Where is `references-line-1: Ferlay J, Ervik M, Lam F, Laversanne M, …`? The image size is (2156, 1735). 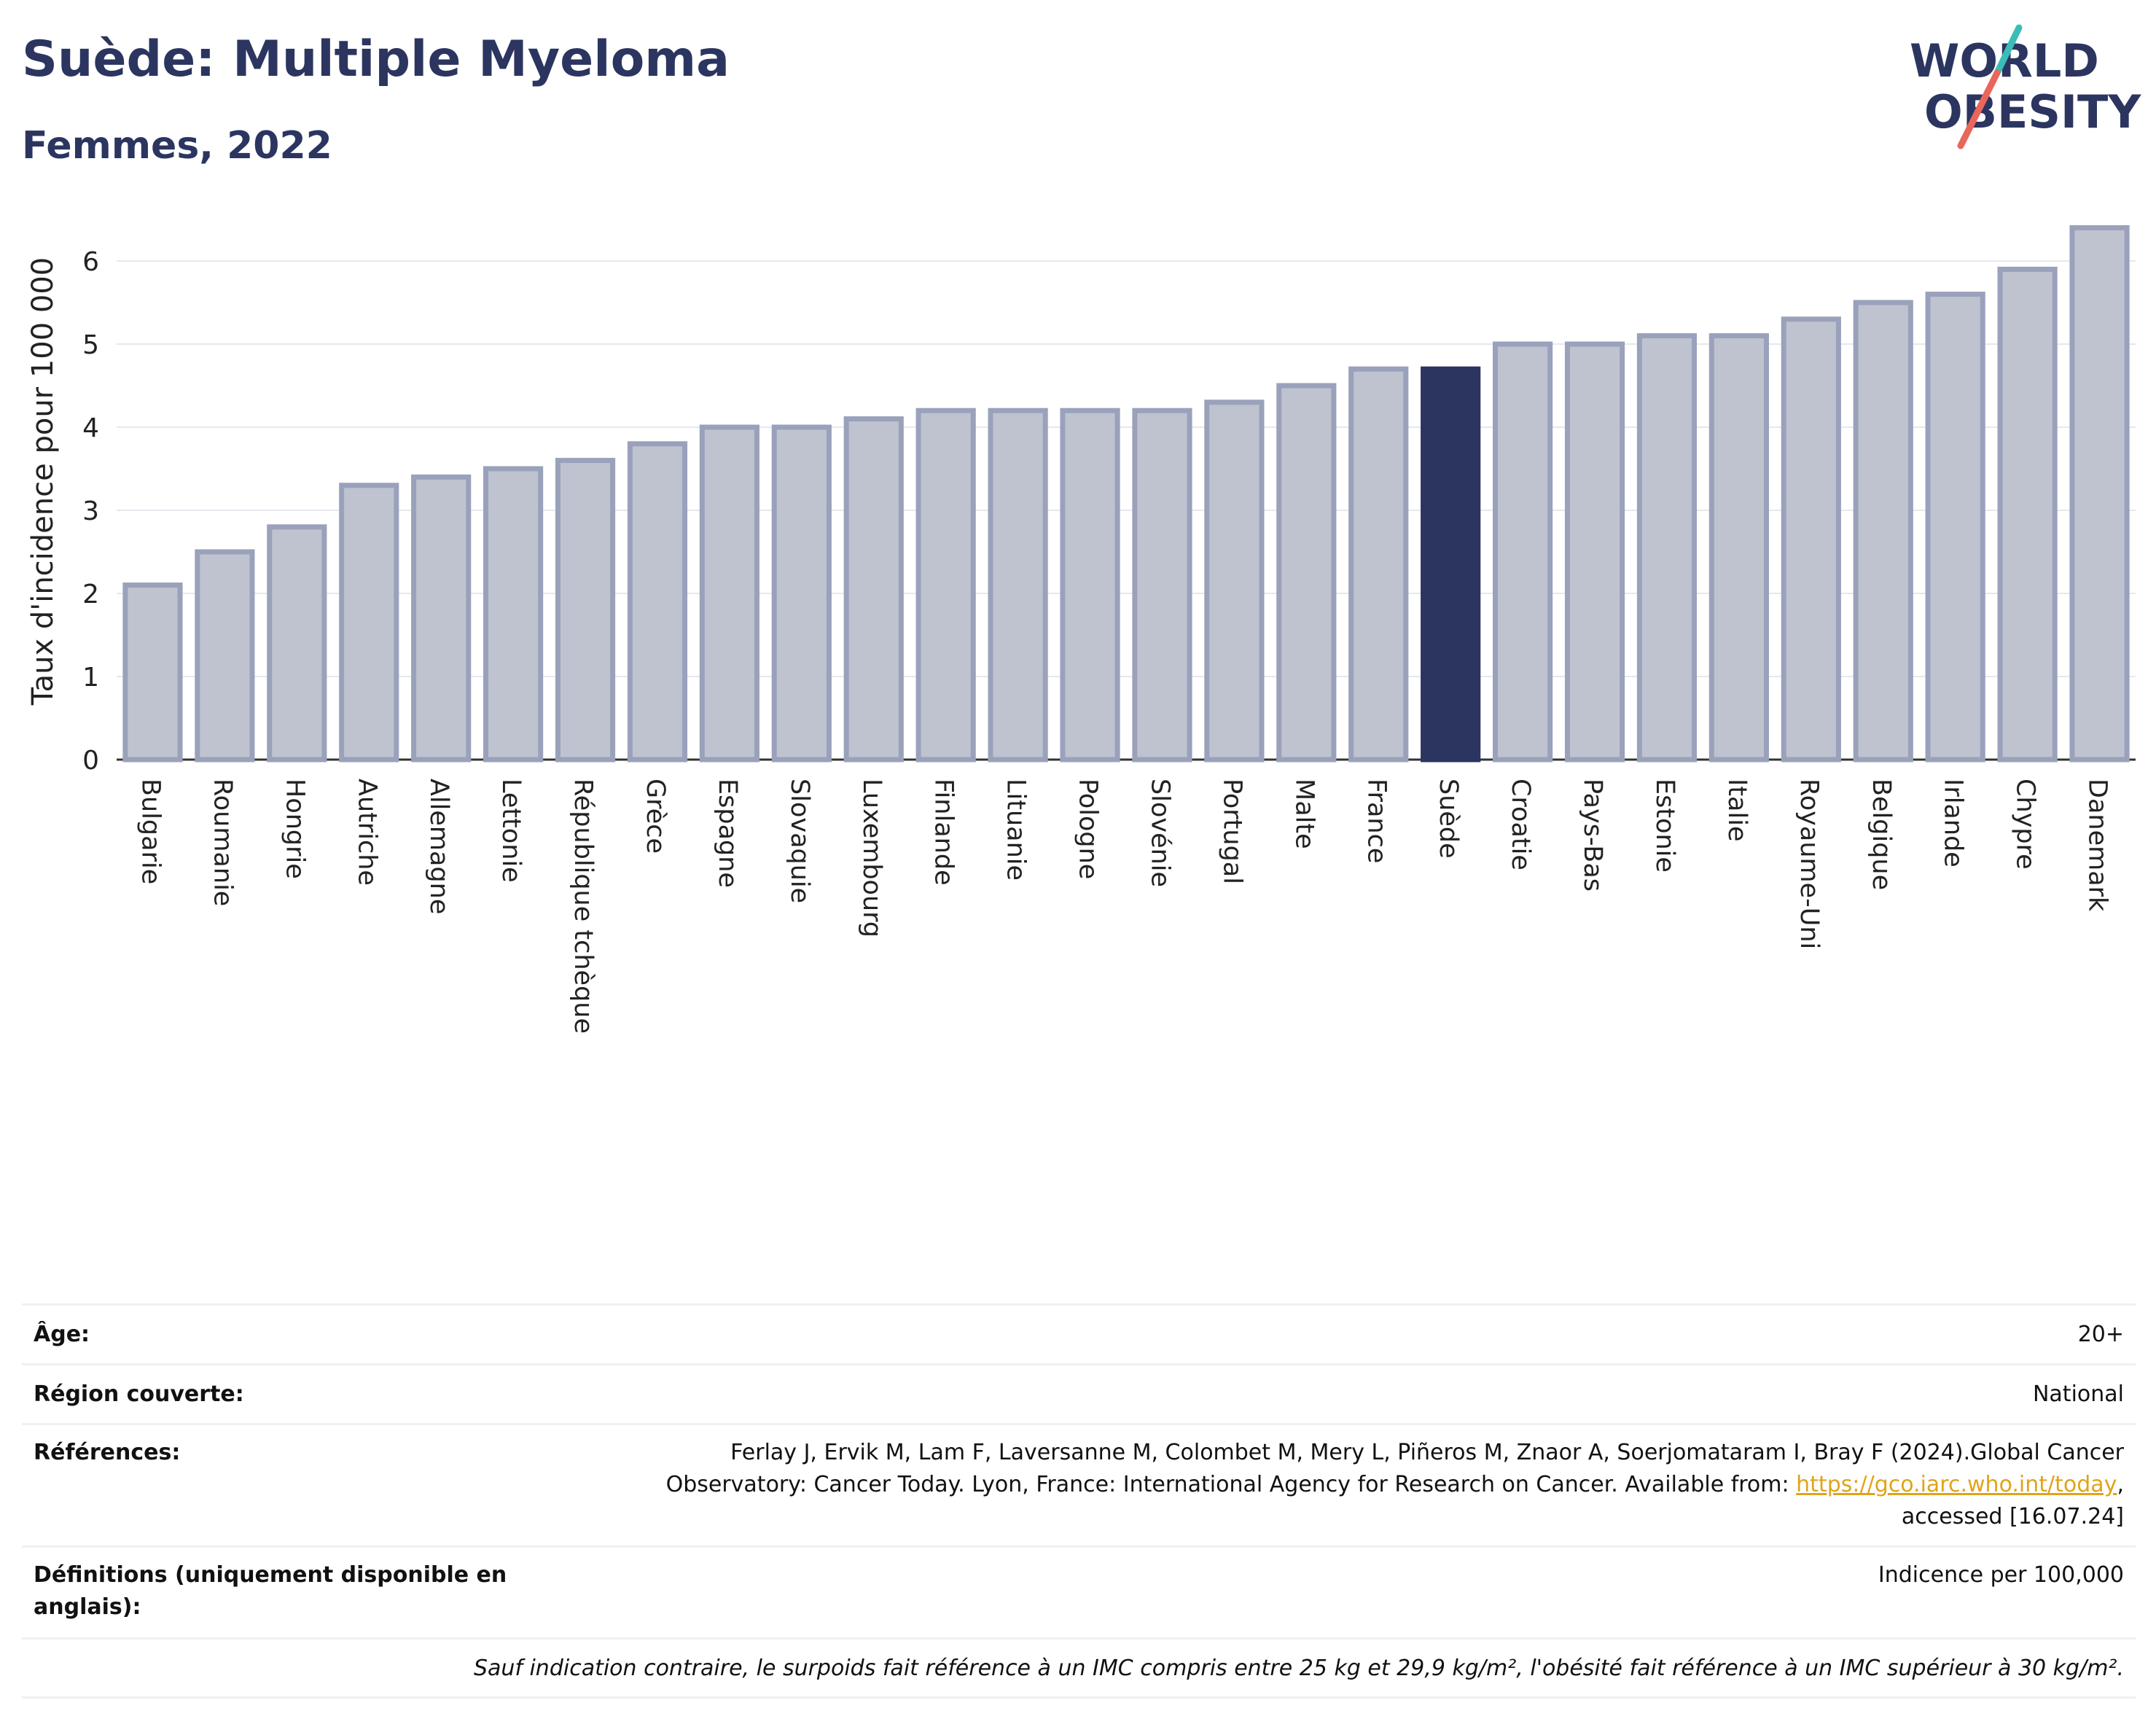 references-line-1: Ferlay J, Ervik M, Lam F, Laversanne M, … is located at coordinates (1427, 1452).